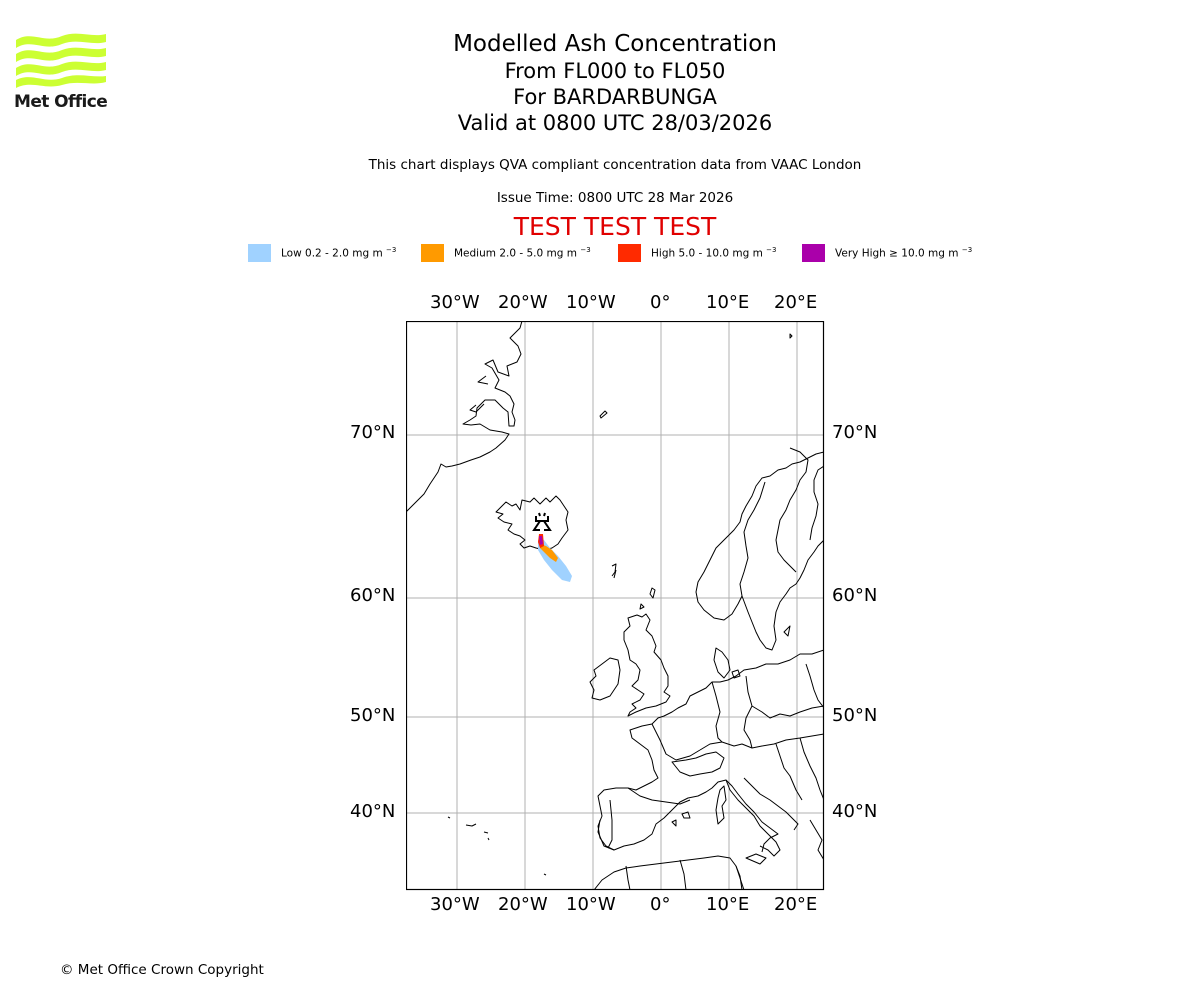  Describe the element at coordinates (714, 253) in the screenshot. I see `legend-label-high: High 5.0 - 10.0 mg m −3` at that location.